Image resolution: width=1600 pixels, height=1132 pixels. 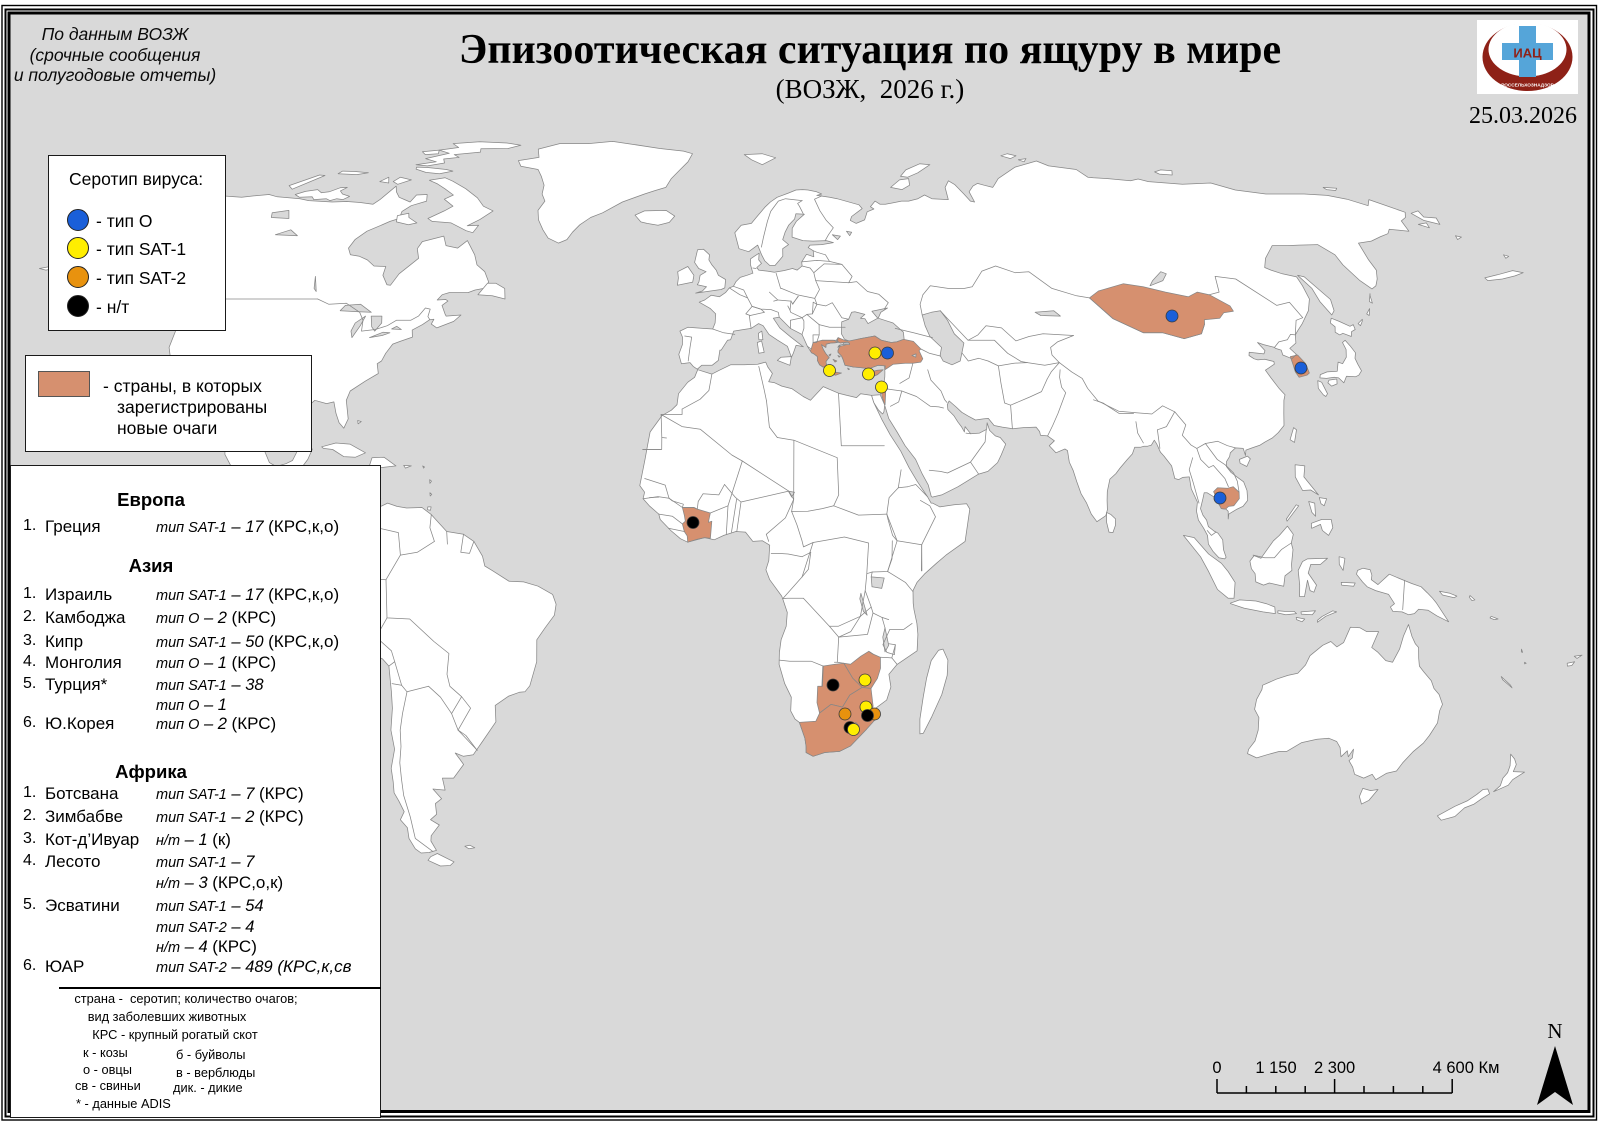 What do you see at coordinates (1216, 1068) in the screenshot?
I see `svg-text: 0` at bounding box center [1216, 1068].